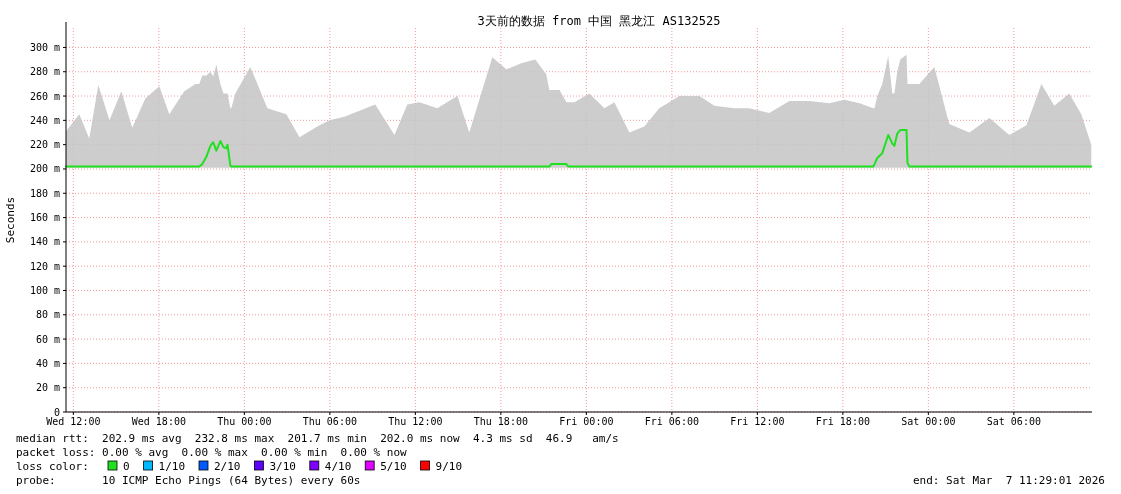  I want to click on y-tick-label: 60 m, so click(47, 339).